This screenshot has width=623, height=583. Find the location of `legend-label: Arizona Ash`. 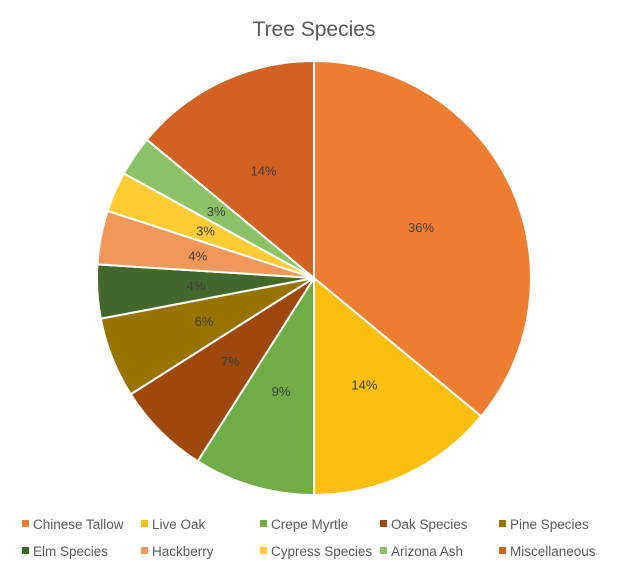

legend-label: Arizona Ash is located at coordinates (427, 551).